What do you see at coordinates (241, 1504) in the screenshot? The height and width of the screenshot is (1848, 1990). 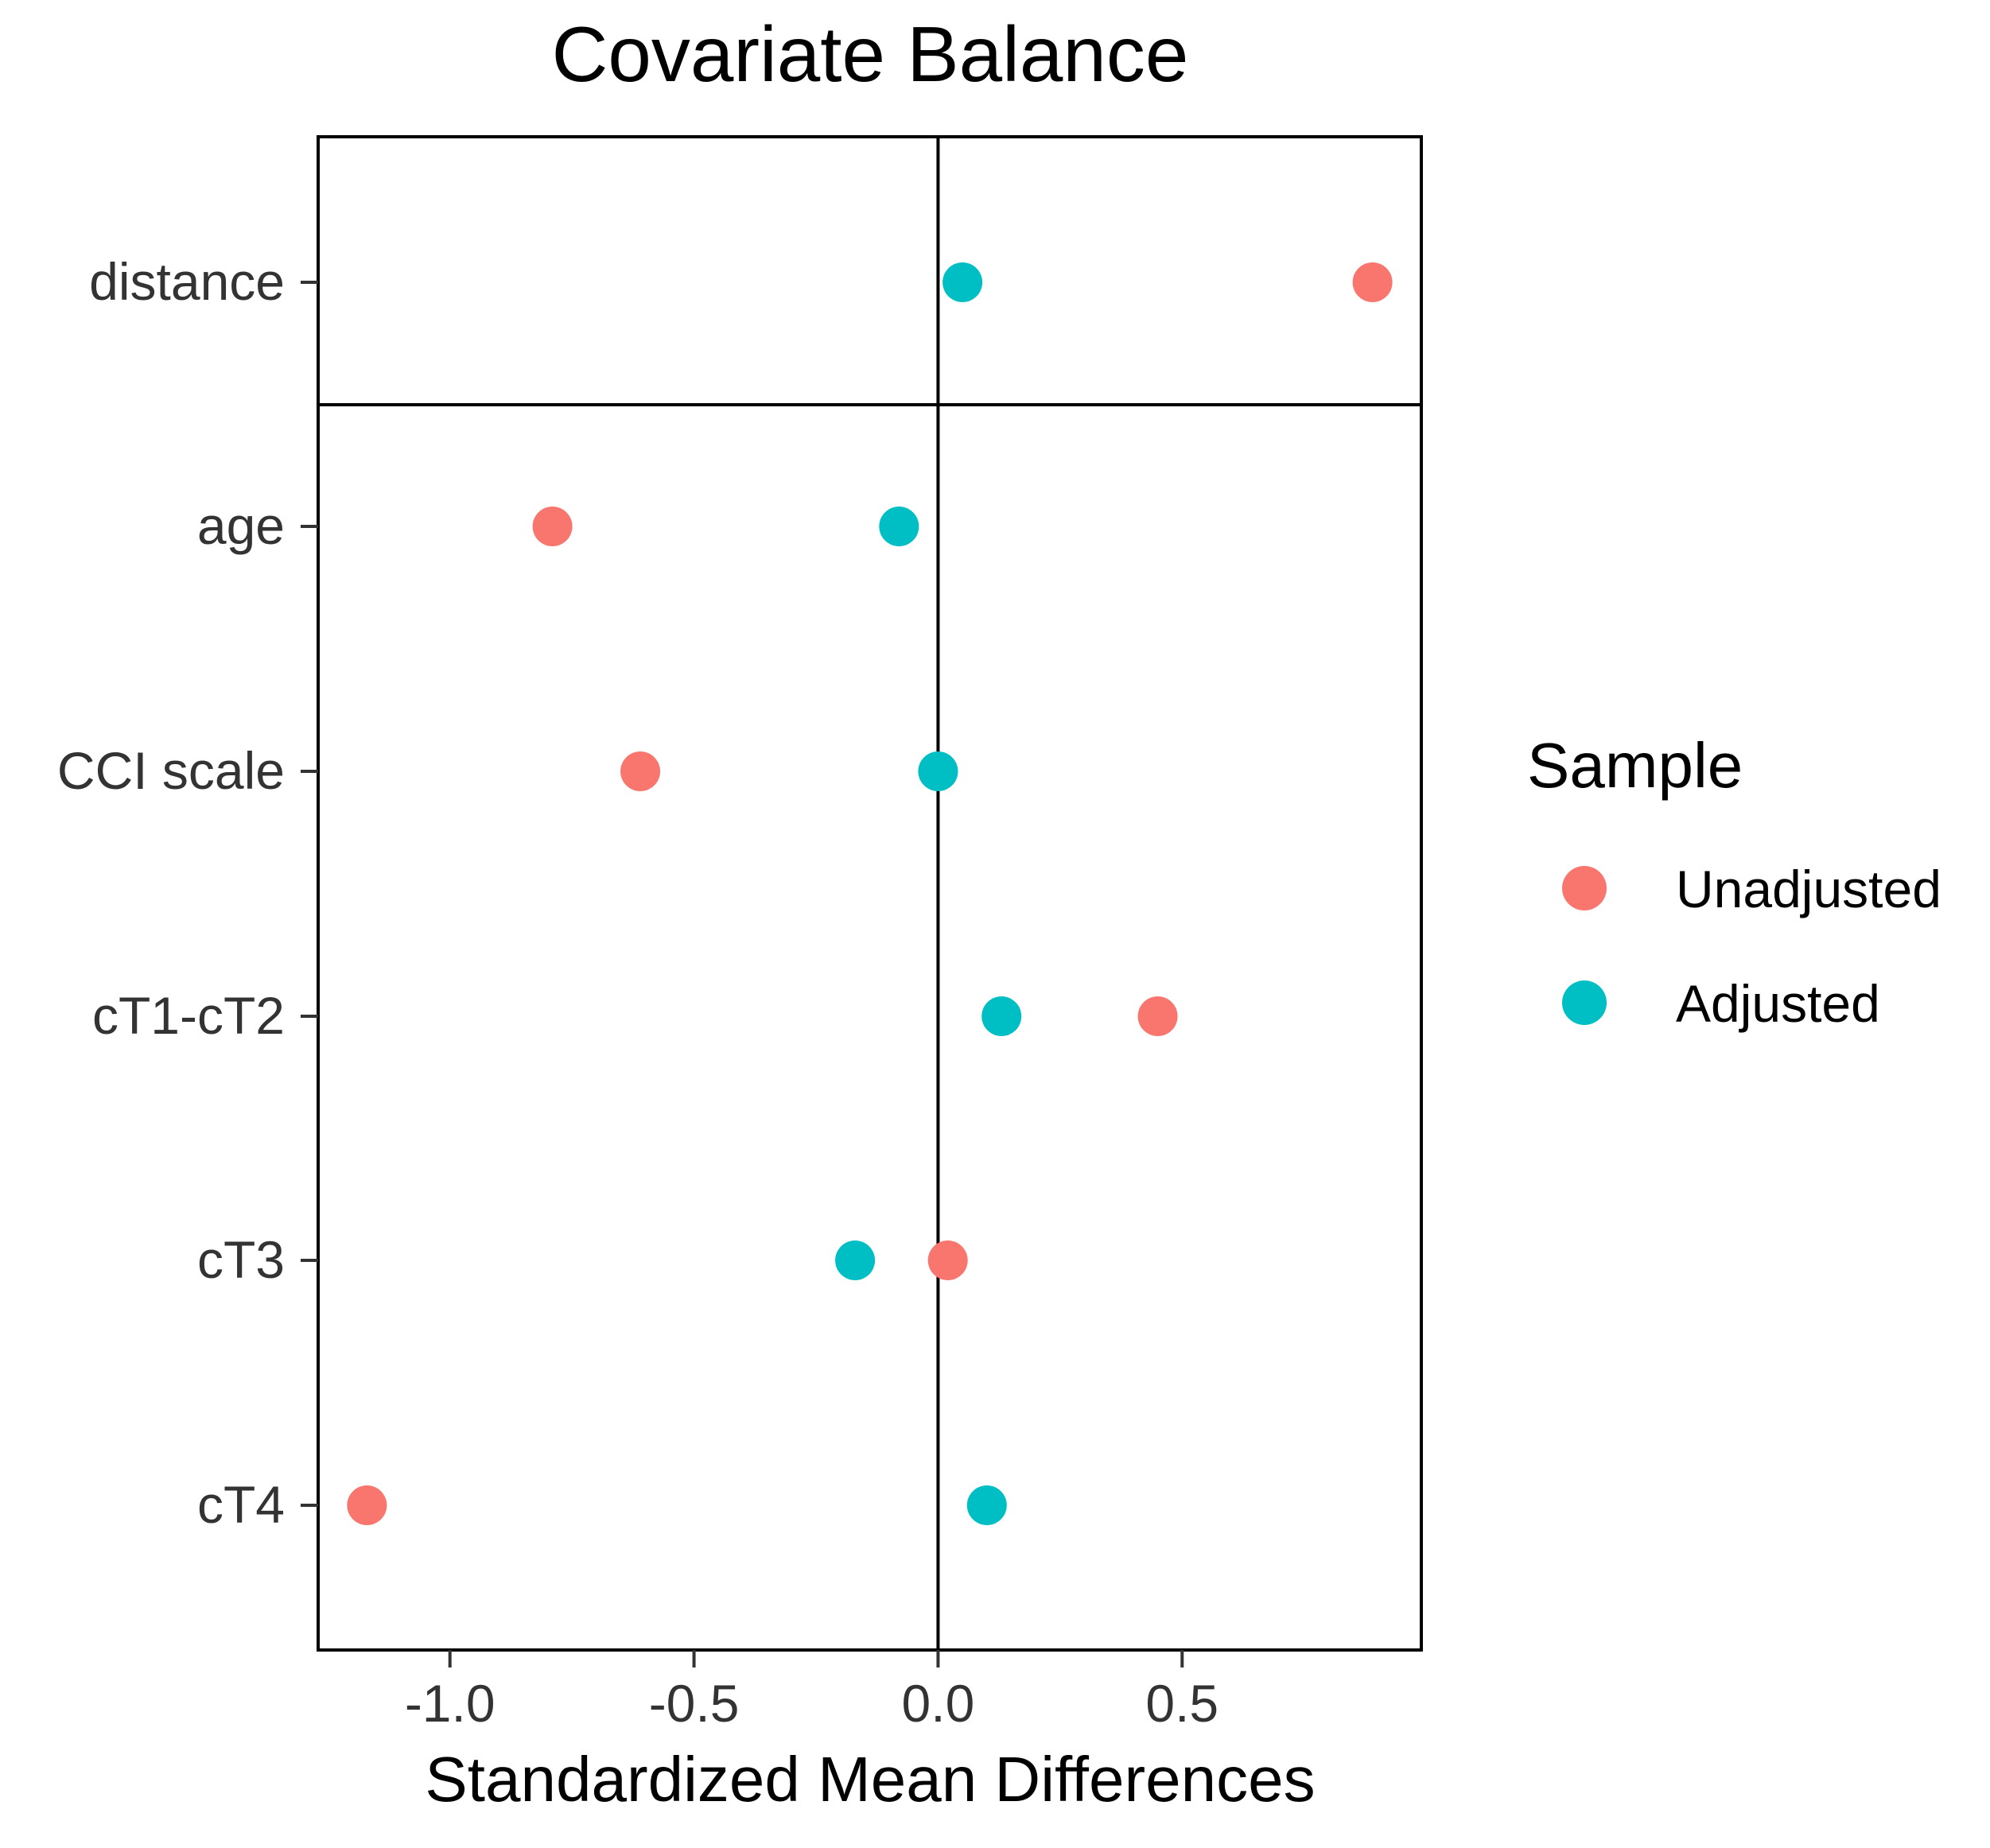 I see `y-tick-label: cT4` at bounding box center [241, 1504].